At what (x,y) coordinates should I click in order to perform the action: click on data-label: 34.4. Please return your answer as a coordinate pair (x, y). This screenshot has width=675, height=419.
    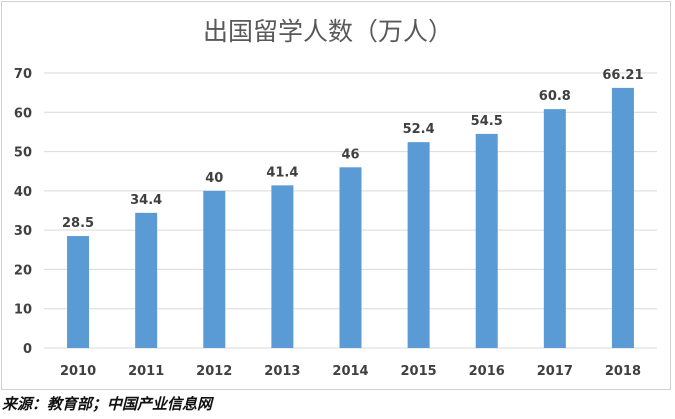
    Looking at the image, I should click on (146, 200).